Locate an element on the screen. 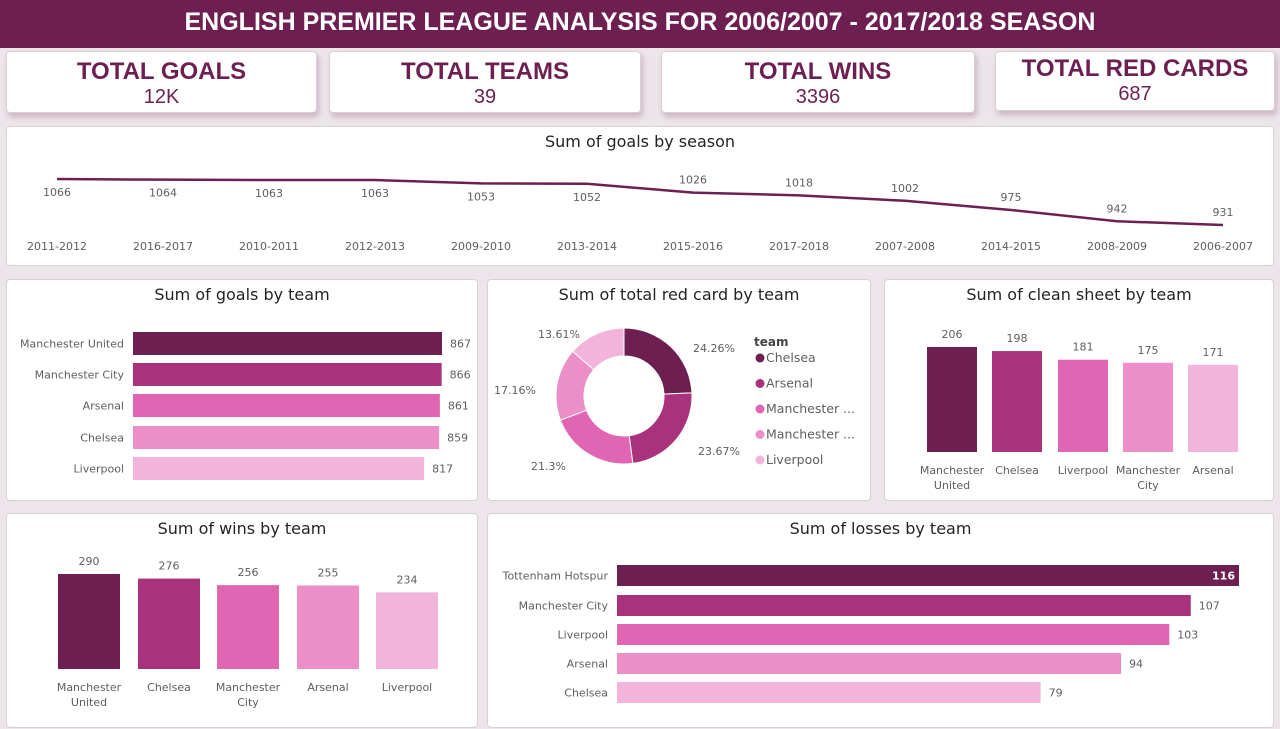 Image resolution: width=1280 pixels, height=729 pixels. data-label: 255 is located at coordinates (328, 572).